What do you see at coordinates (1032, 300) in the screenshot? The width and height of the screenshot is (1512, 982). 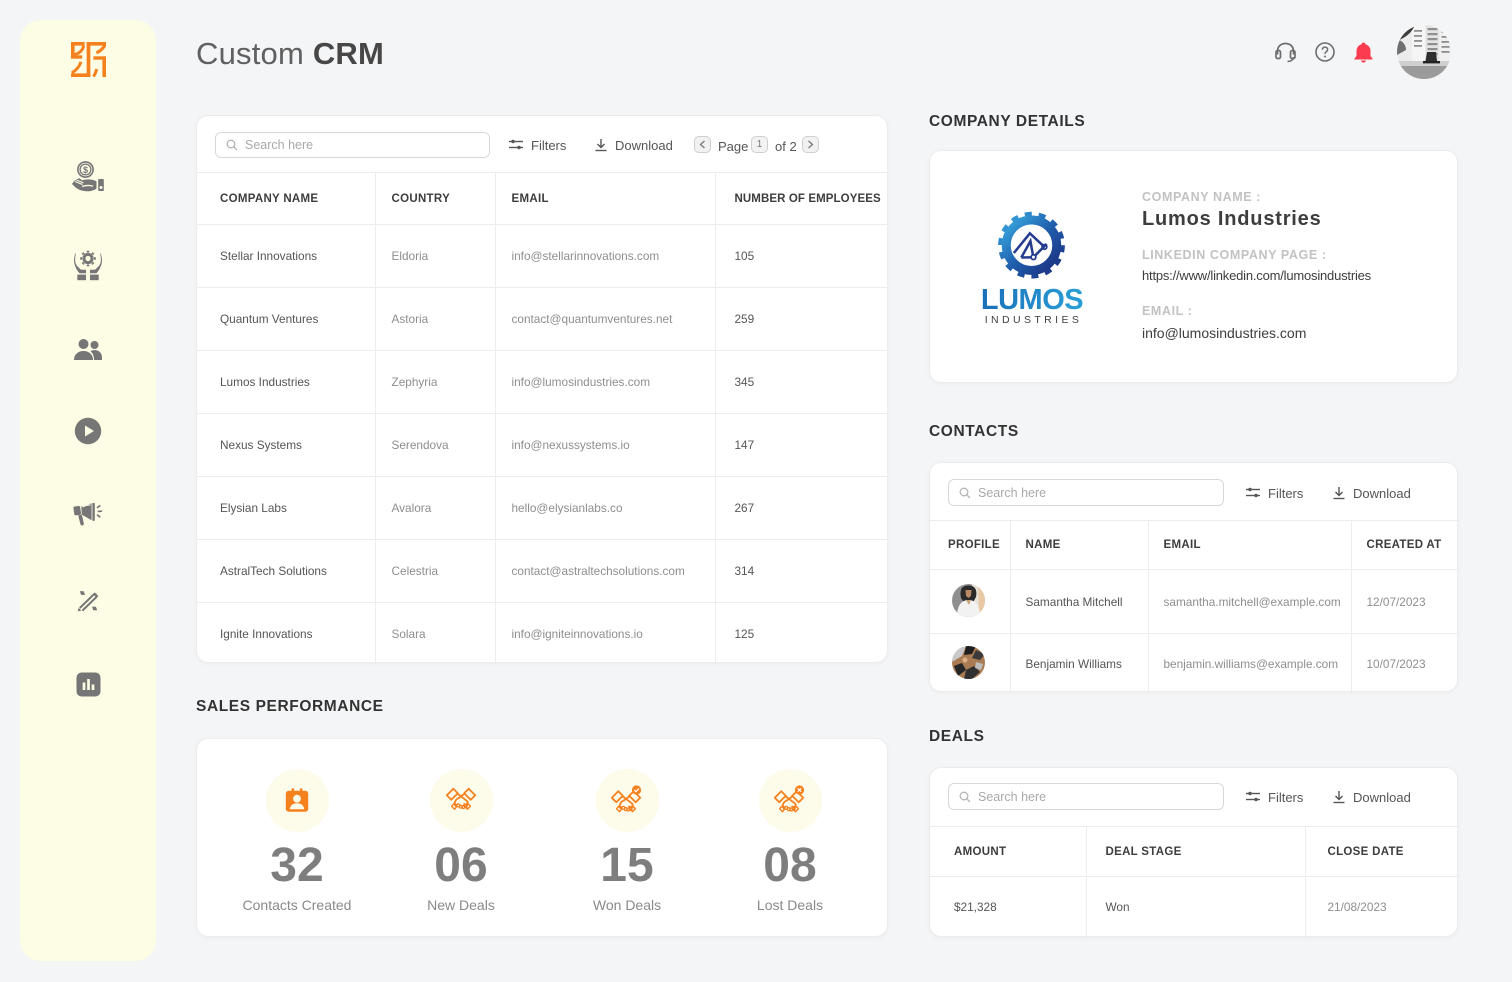 I see `svg-text: LUMOS` at bounding box center [1032, 300].